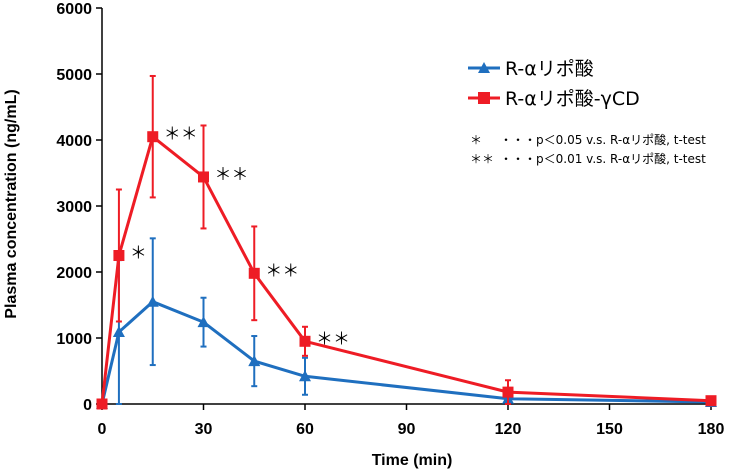 This screenshot has height=469, width=730. Describe the element at coordinates (74, 207) in the screenshot. I see `y-tick-label: 3000` at that location.